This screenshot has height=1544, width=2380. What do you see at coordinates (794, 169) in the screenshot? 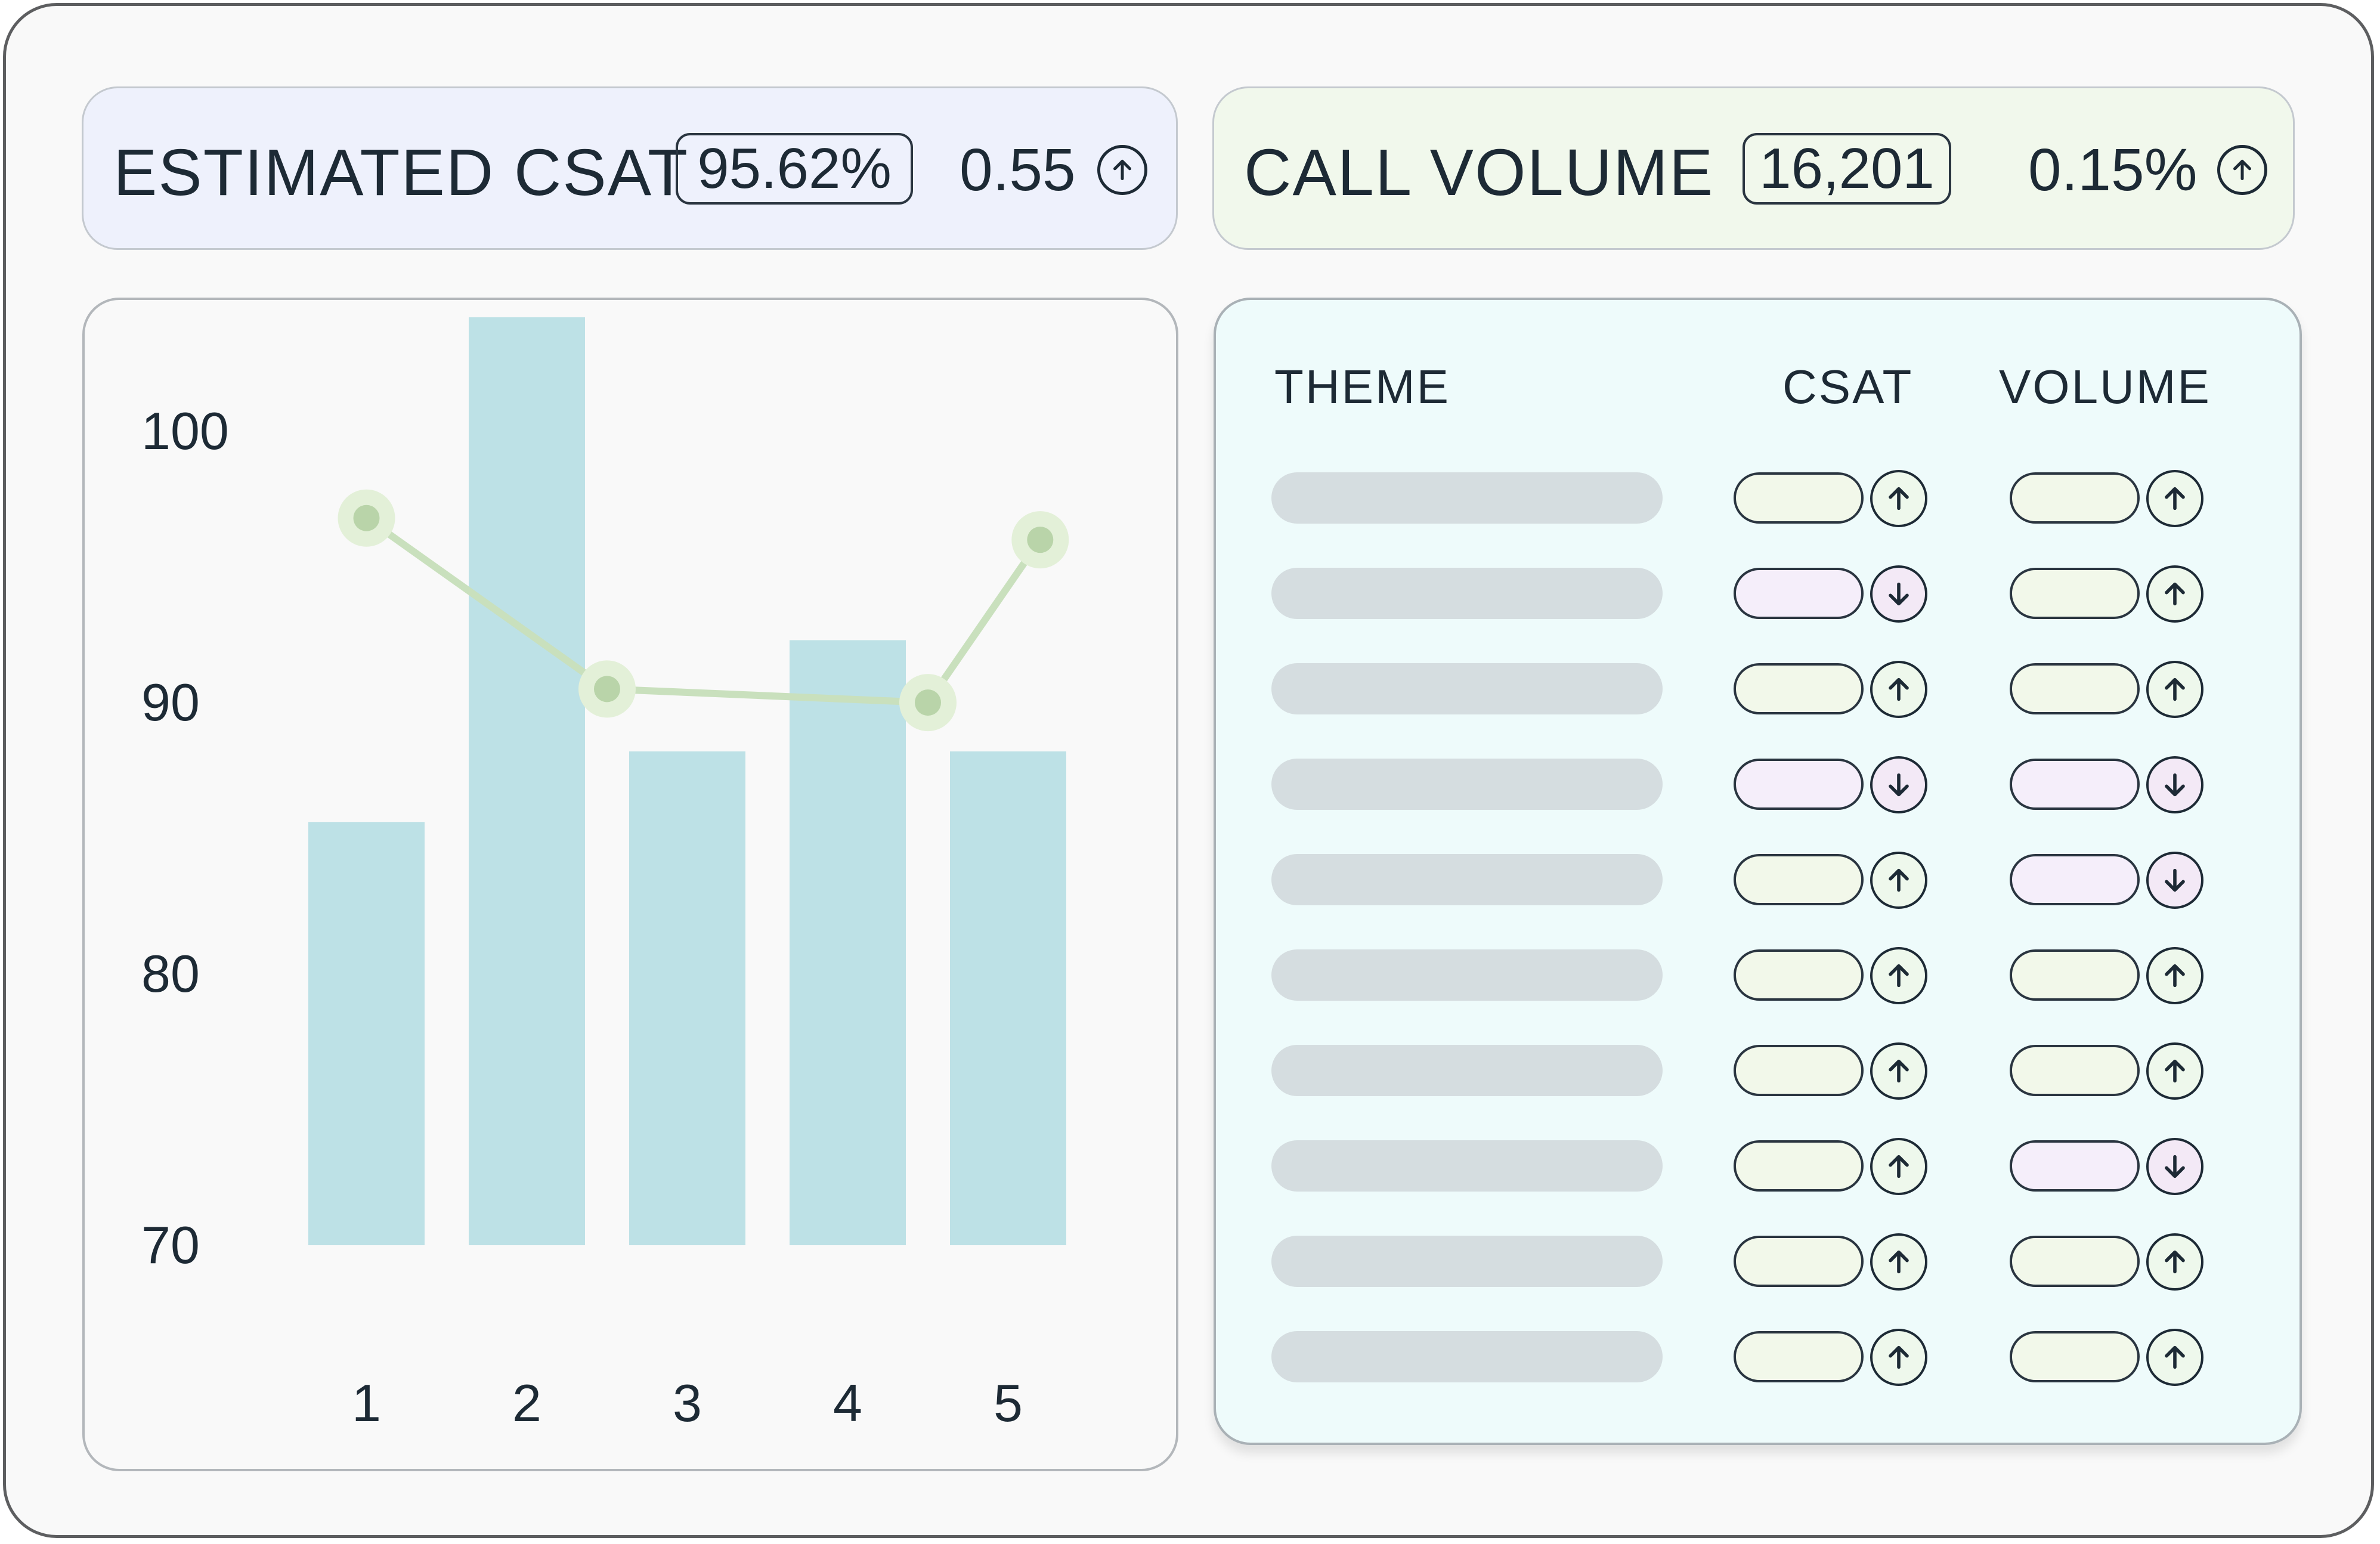
I see `kpi-value-badge: 95.62%` at bounding box center [794, 169].